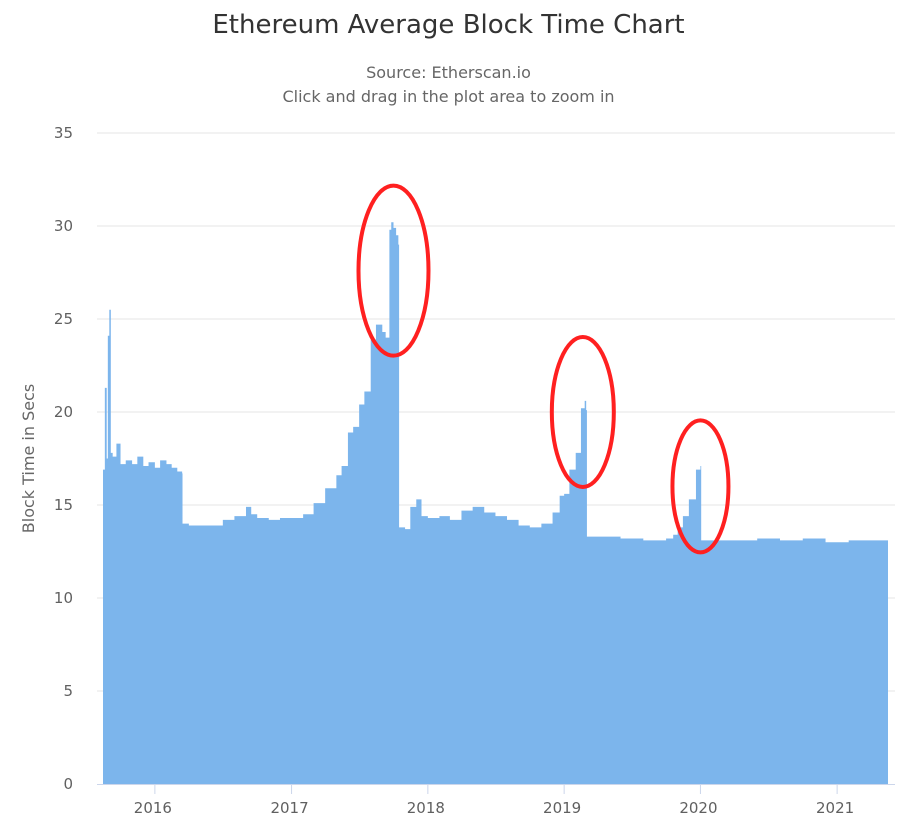  I want to click on y-tick-label-0: 0, so click(68, 784).